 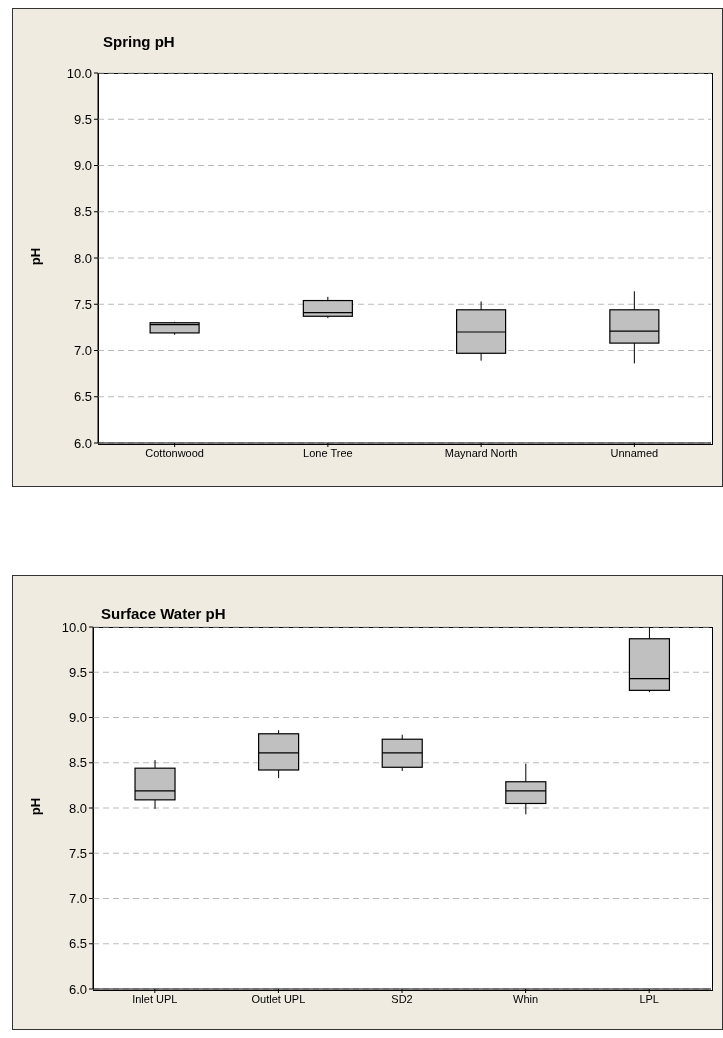 I want to click on x-tick-label: Inlet UPL, so click(x=155, y=998).